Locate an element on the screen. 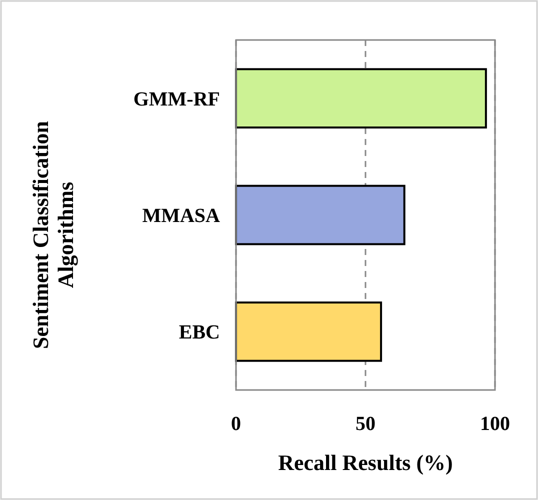 The height and width of the screenshot is (500, 538). x-tick-label: 0 is located at coordinates (236, 424).